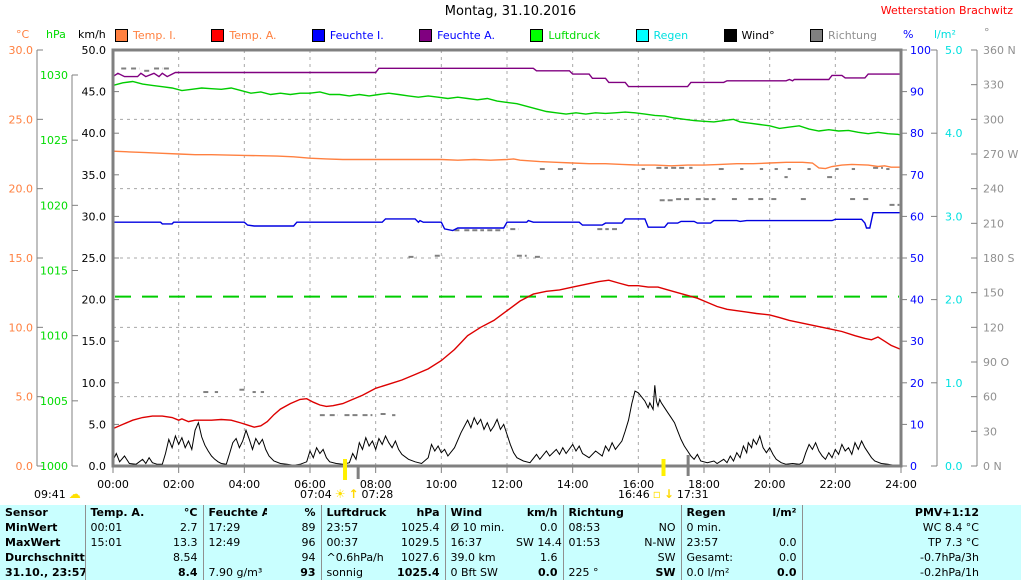 This screenshot has width=1021, height=581. I want to click on x-axis-tick-label: 00:00, so click(113, 484).